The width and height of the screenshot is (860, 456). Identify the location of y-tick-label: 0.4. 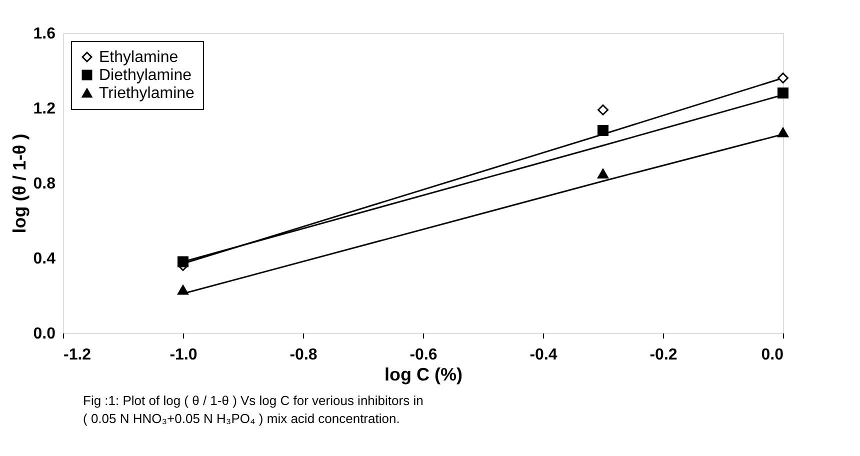
(44, 259).